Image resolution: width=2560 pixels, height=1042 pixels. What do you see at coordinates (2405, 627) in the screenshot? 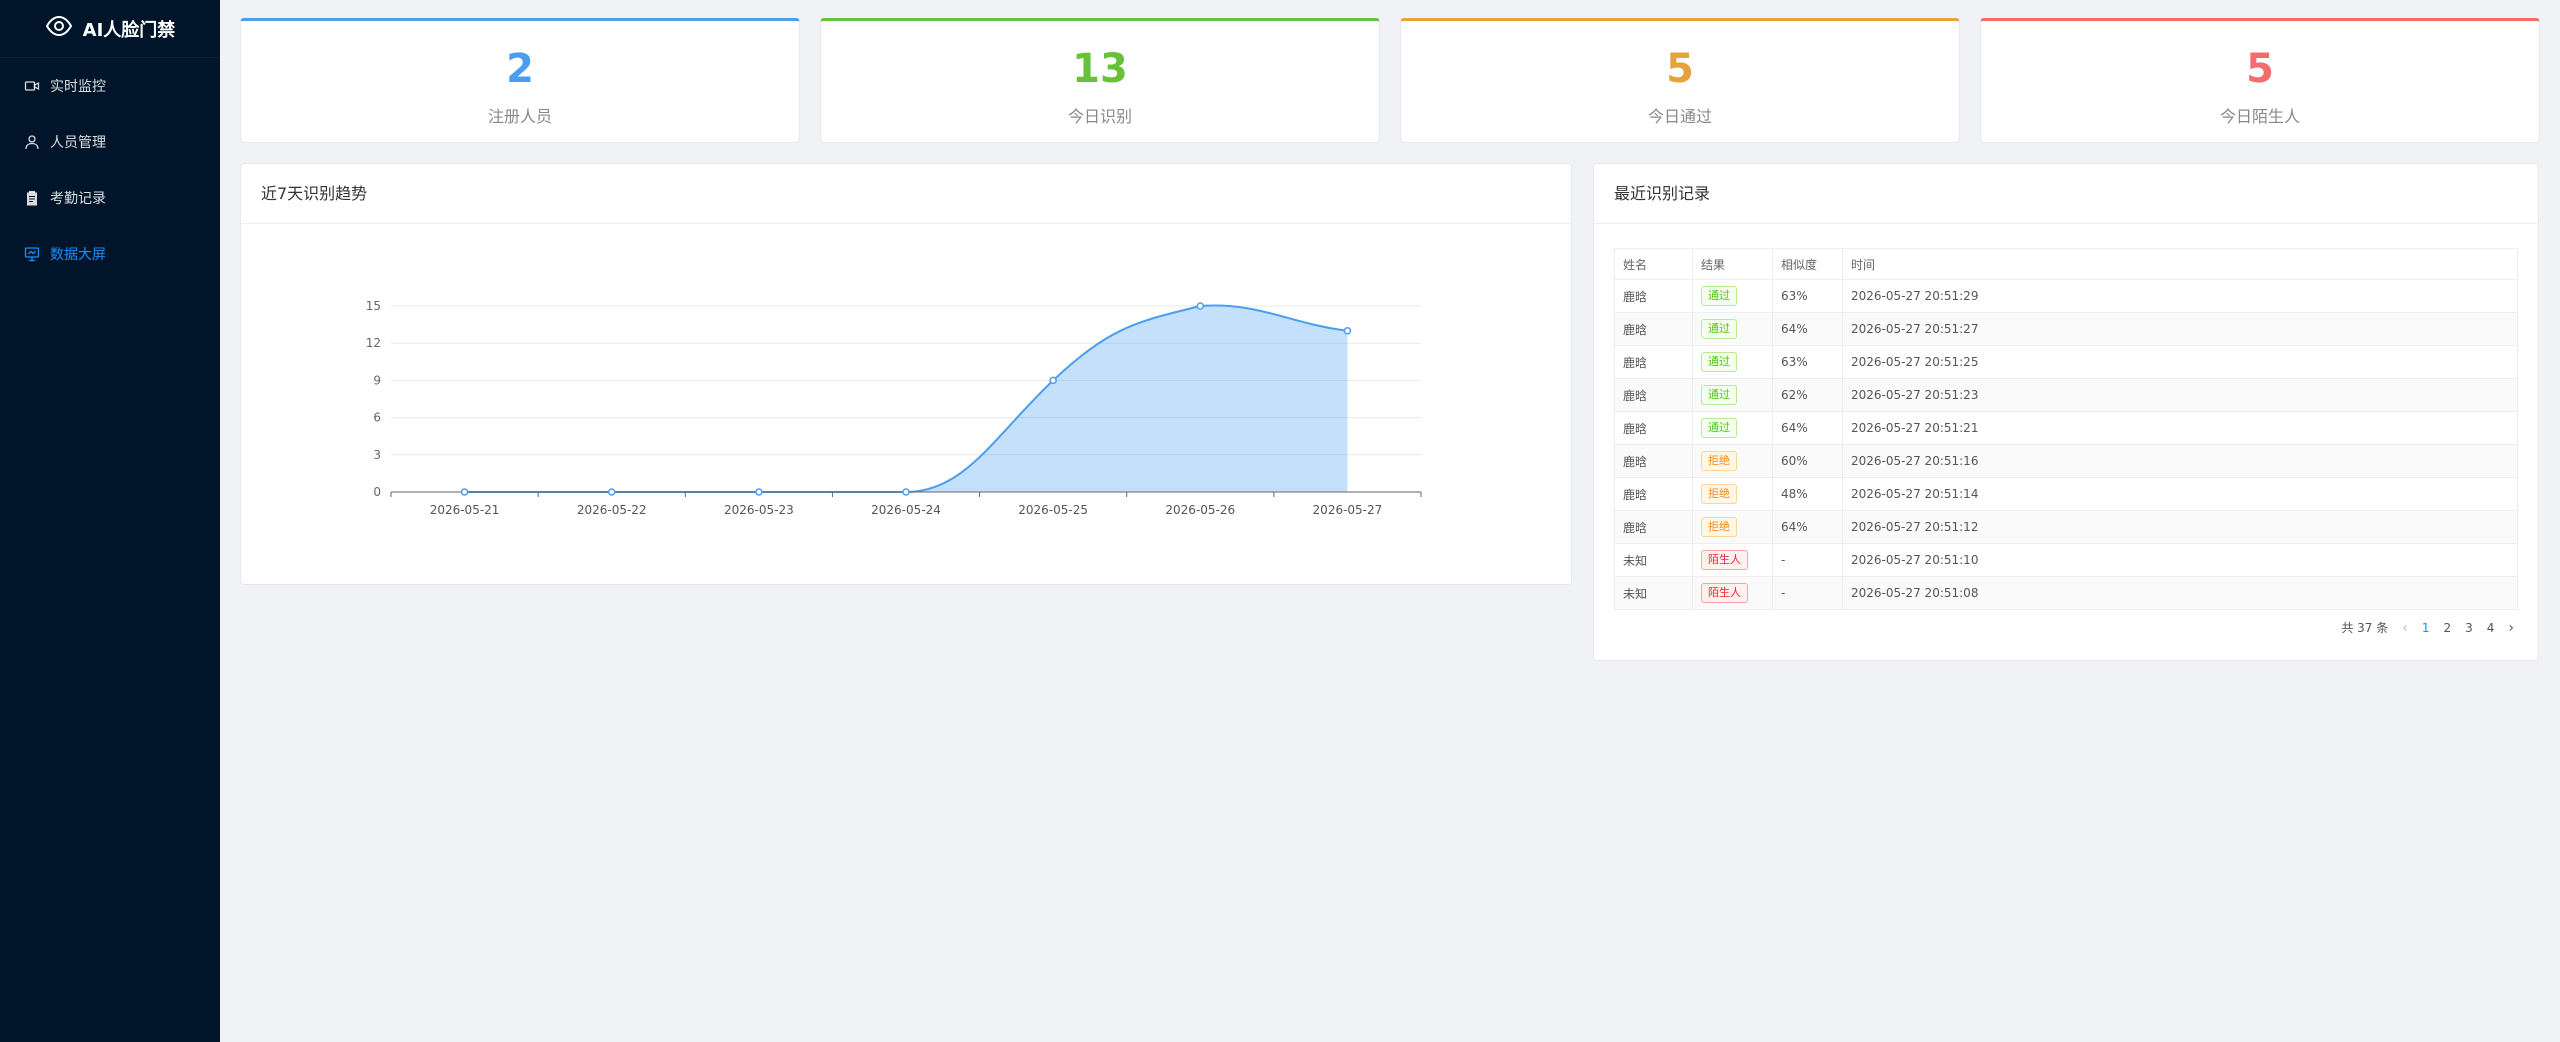
I see `prev-page-icon: ‹` at bounding box center [2405, 627].